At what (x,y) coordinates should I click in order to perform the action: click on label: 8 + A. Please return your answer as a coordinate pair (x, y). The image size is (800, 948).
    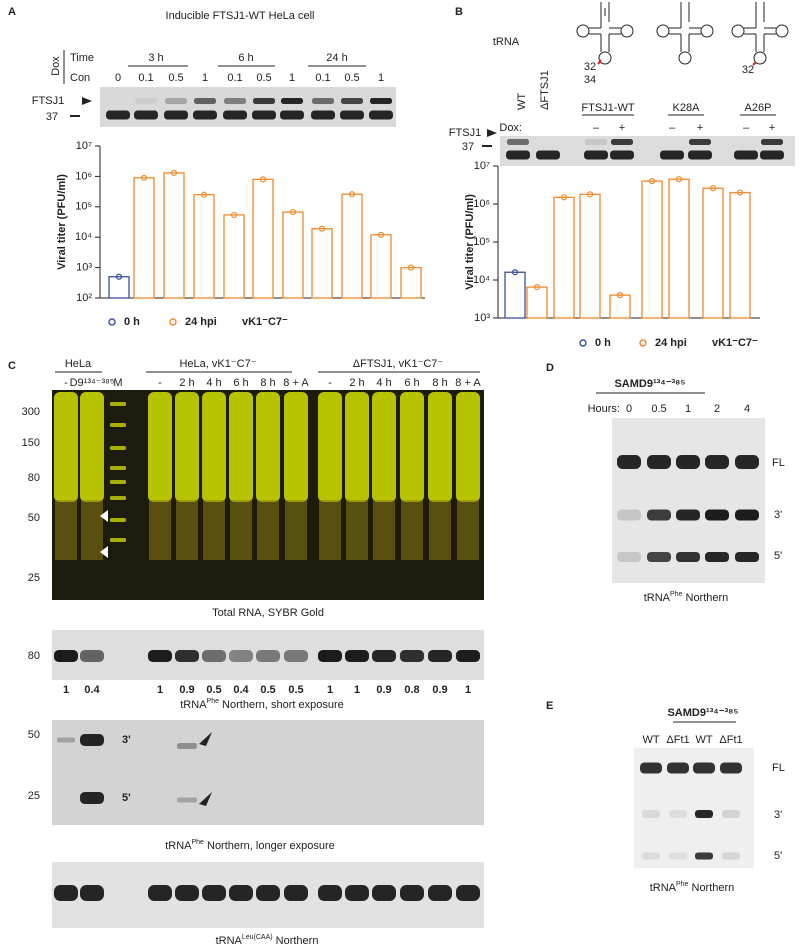
    Looking at the image, I should click on (468, 383).